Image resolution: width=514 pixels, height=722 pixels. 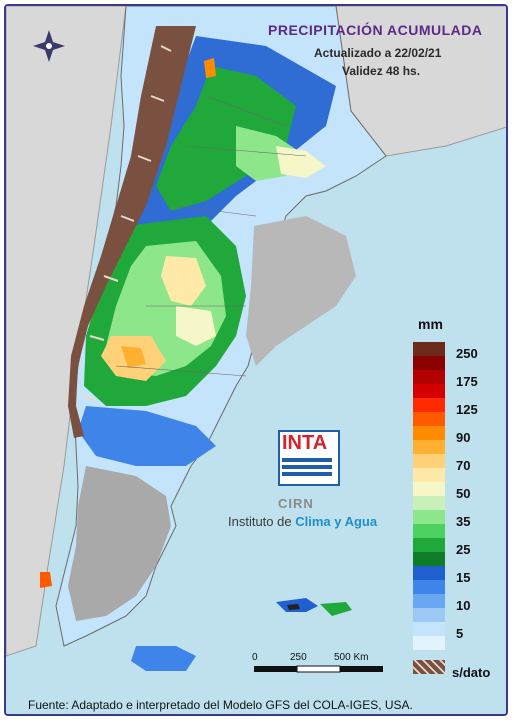 I want to click on legend-label: 25, so click(x=463, y=549).